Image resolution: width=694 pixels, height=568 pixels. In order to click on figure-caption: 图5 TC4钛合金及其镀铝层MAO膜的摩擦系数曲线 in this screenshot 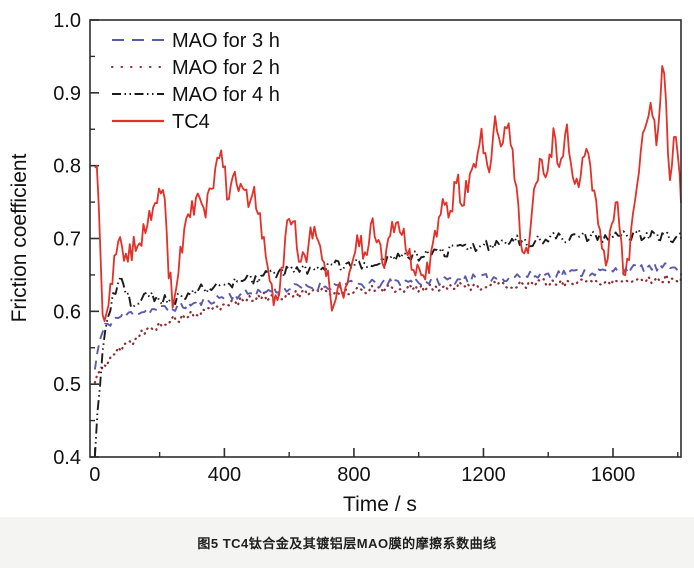, I will do `click(347, 543)`.